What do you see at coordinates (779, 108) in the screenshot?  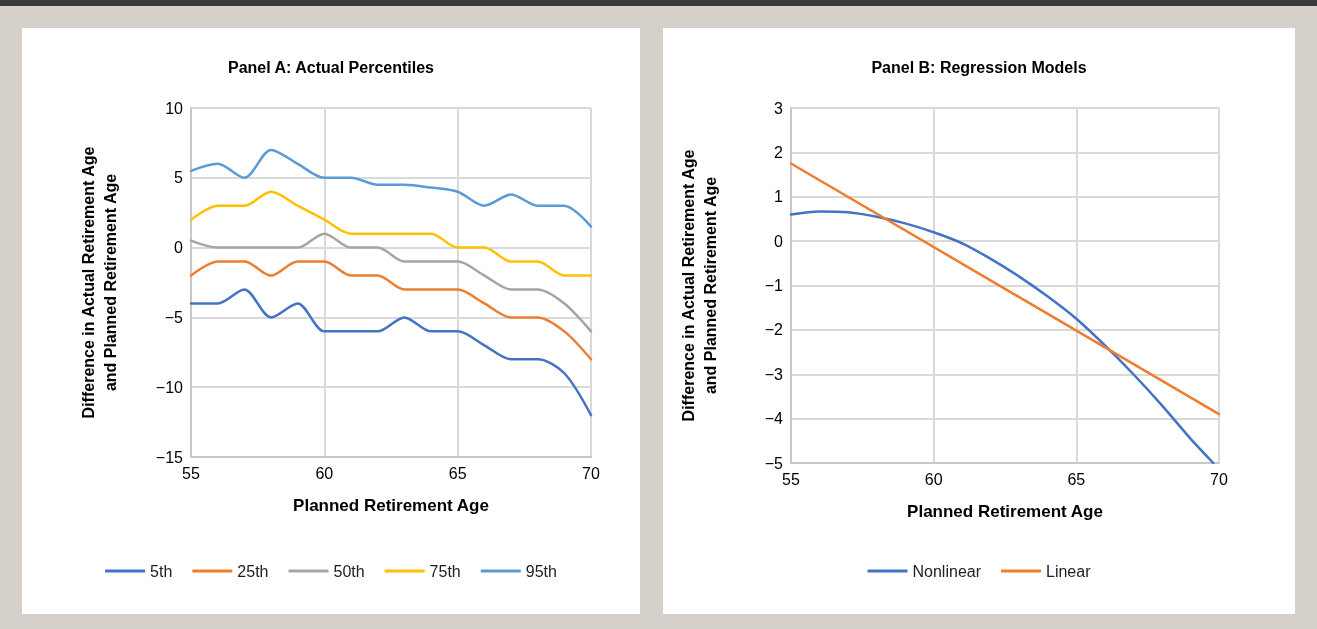 I see `y-tick-label: 3` at bounding box center [779, 108].